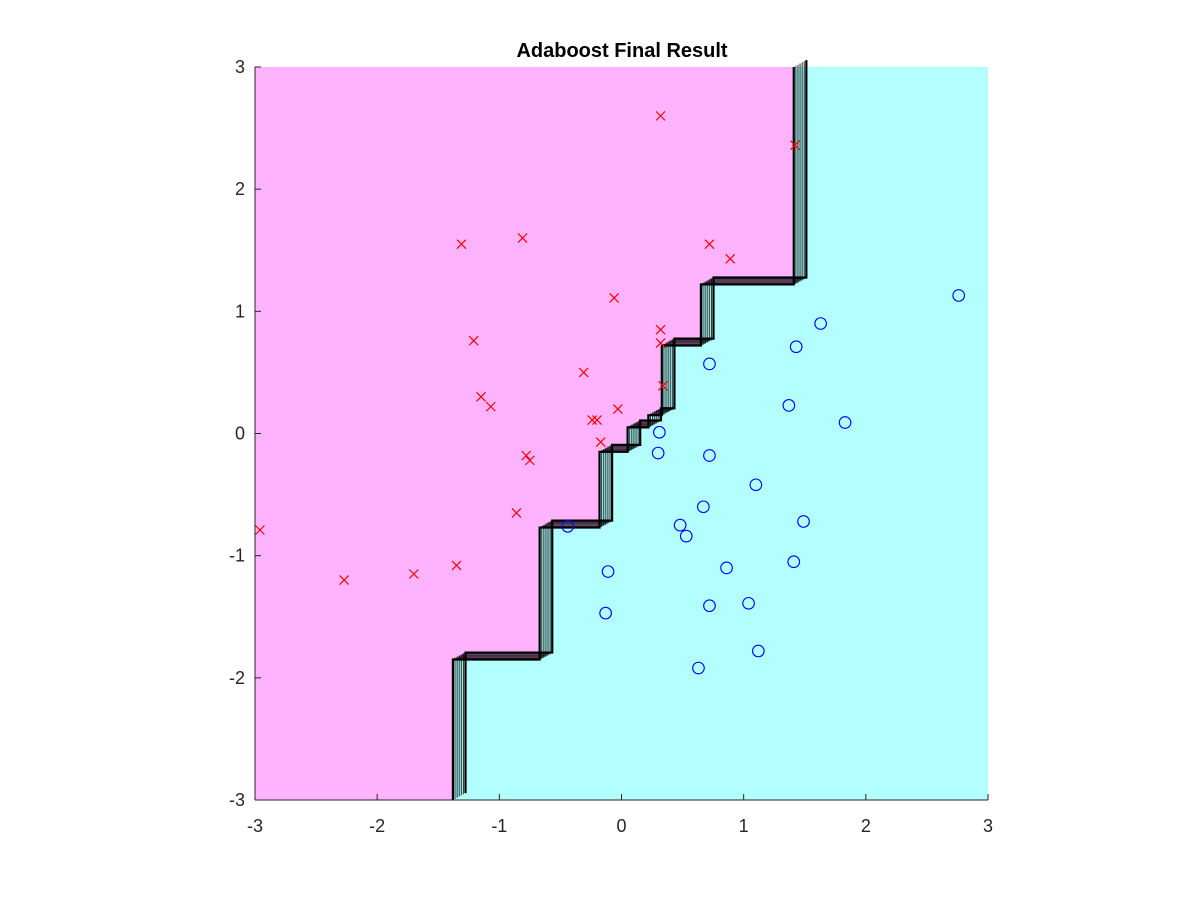  I want to click on y-tick-label: 0, so click(240, 434).